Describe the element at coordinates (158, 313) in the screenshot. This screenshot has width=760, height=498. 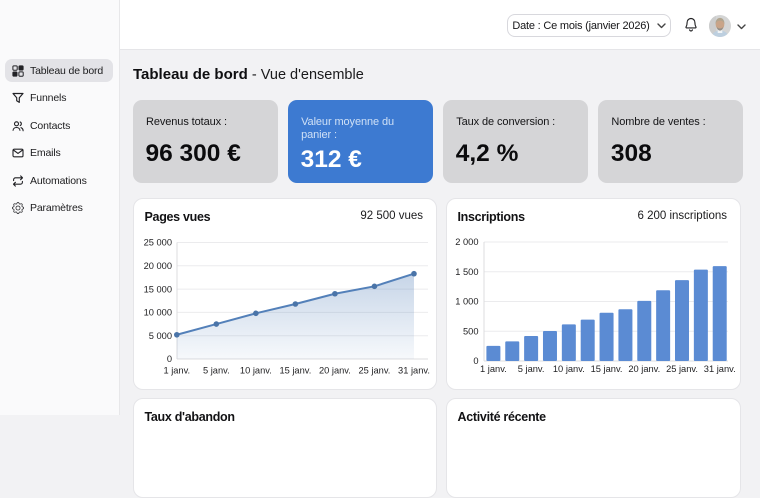
I see `svg-text: 10 000` at that location.